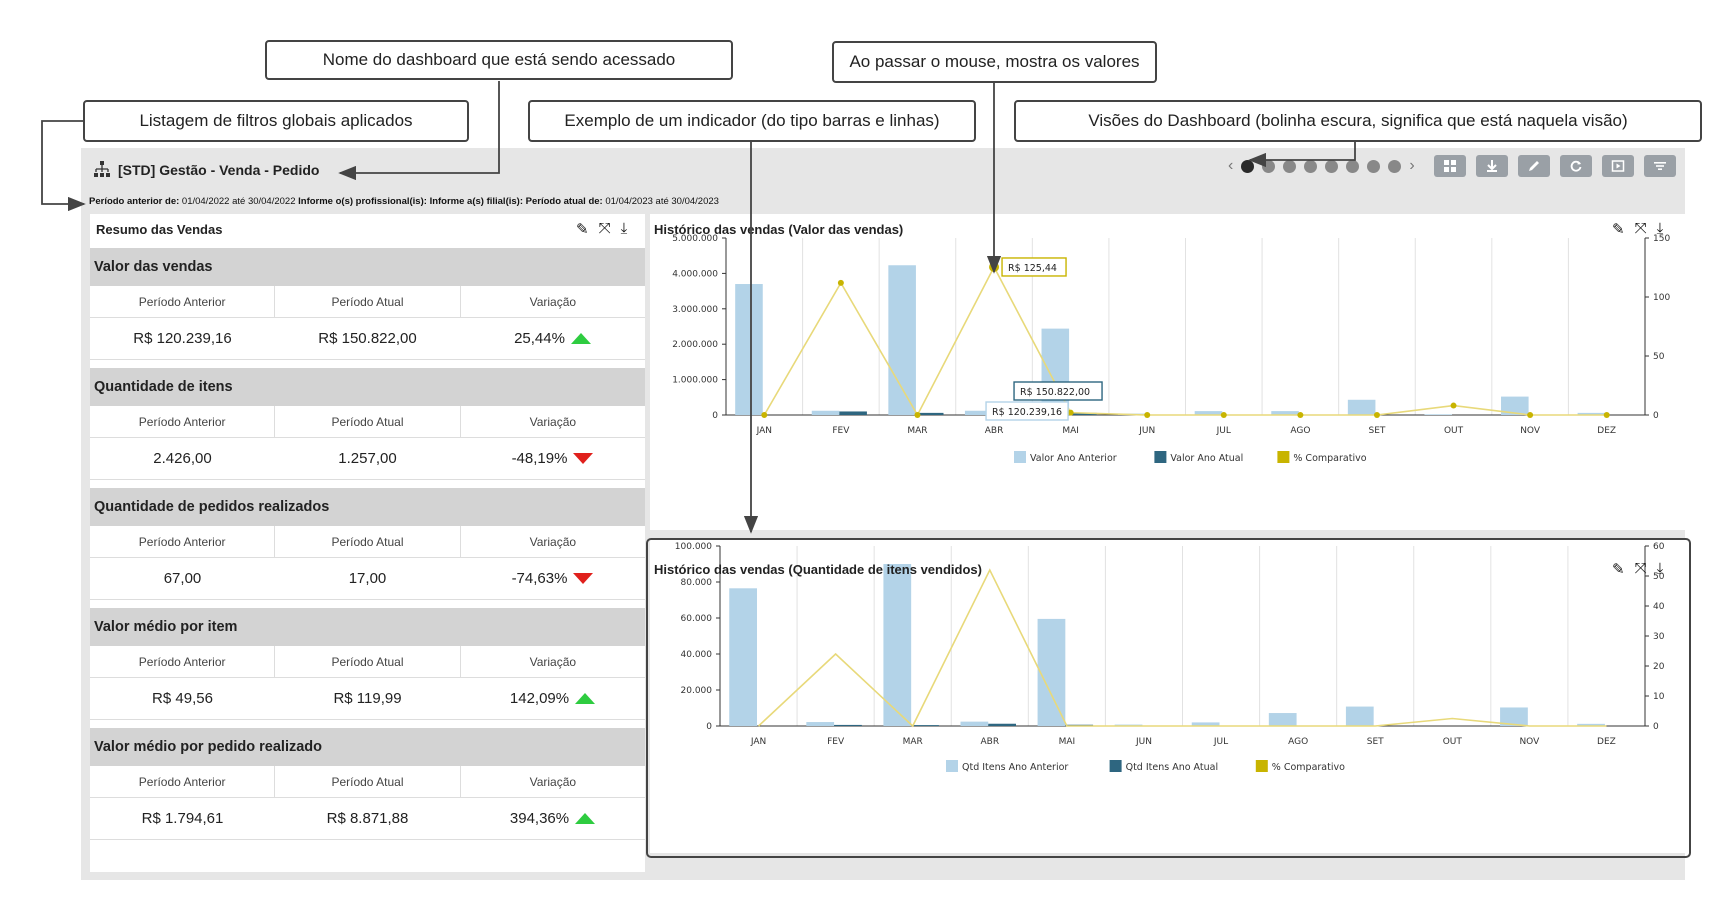 This screenshot has height=914, width=1722. Describe the element at coordinates (994, 62) in the screenshot. I see `callout-hover-values: Ao passar o mouse, mostra os valores` at that location.